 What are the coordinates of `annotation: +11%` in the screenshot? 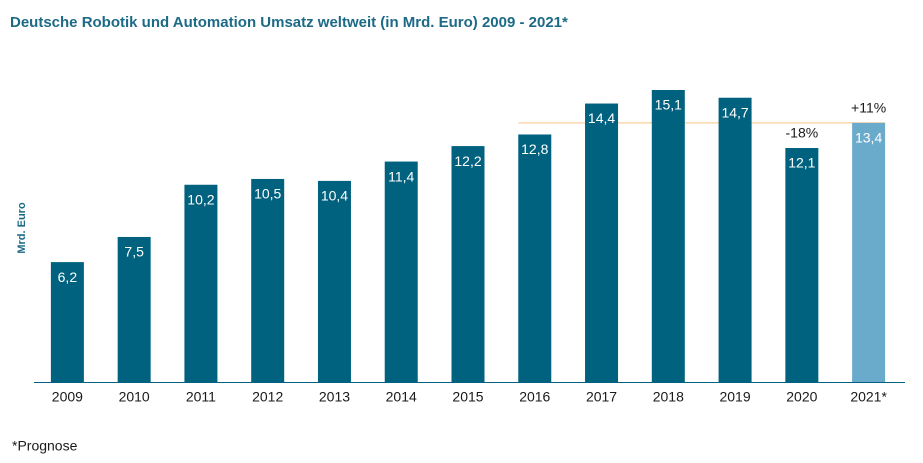 It's located at (868, 108).